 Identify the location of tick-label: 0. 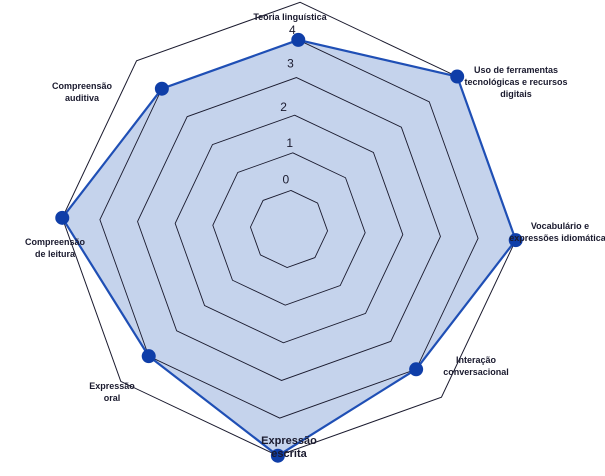
(286, 179).